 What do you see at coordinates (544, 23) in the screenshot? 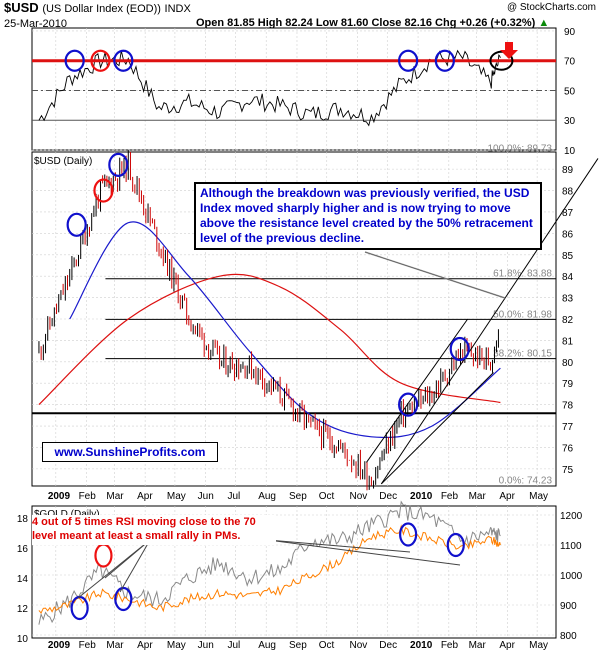
I see `quote-up-arrow: ▲` at bounding box center [544, 23].